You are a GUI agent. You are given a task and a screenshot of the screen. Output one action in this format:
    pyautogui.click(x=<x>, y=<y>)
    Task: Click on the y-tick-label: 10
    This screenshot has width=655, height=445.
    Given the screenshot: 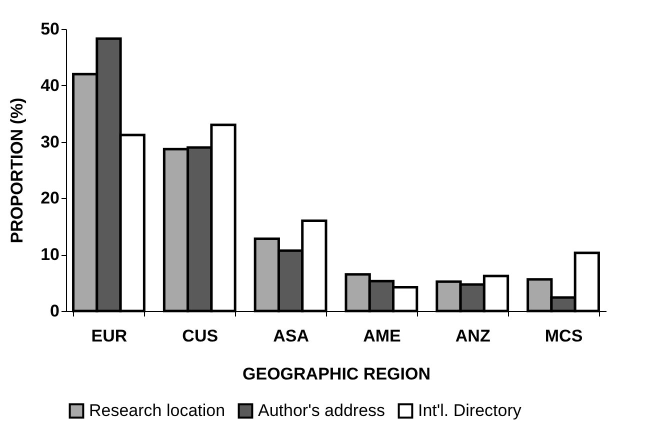 What is the action you would take?
    pyautogui.click(x=50, y=254)
    